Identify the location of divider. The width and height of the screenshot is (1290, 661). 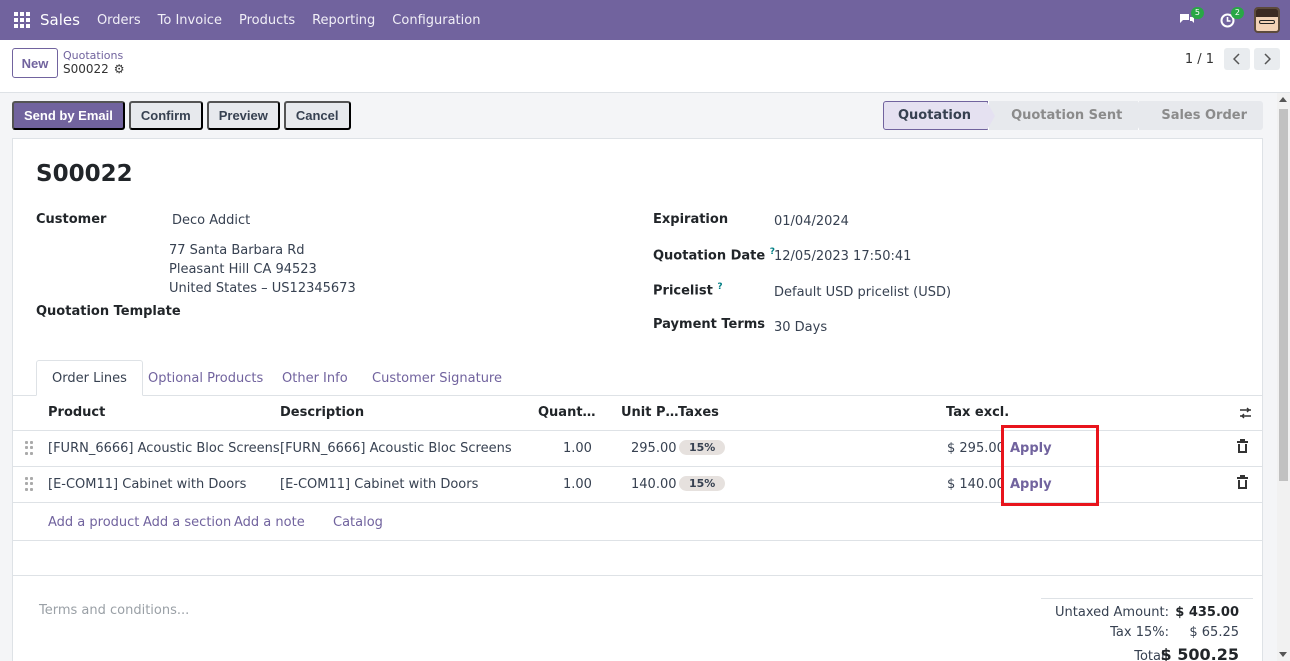
(637, 575).